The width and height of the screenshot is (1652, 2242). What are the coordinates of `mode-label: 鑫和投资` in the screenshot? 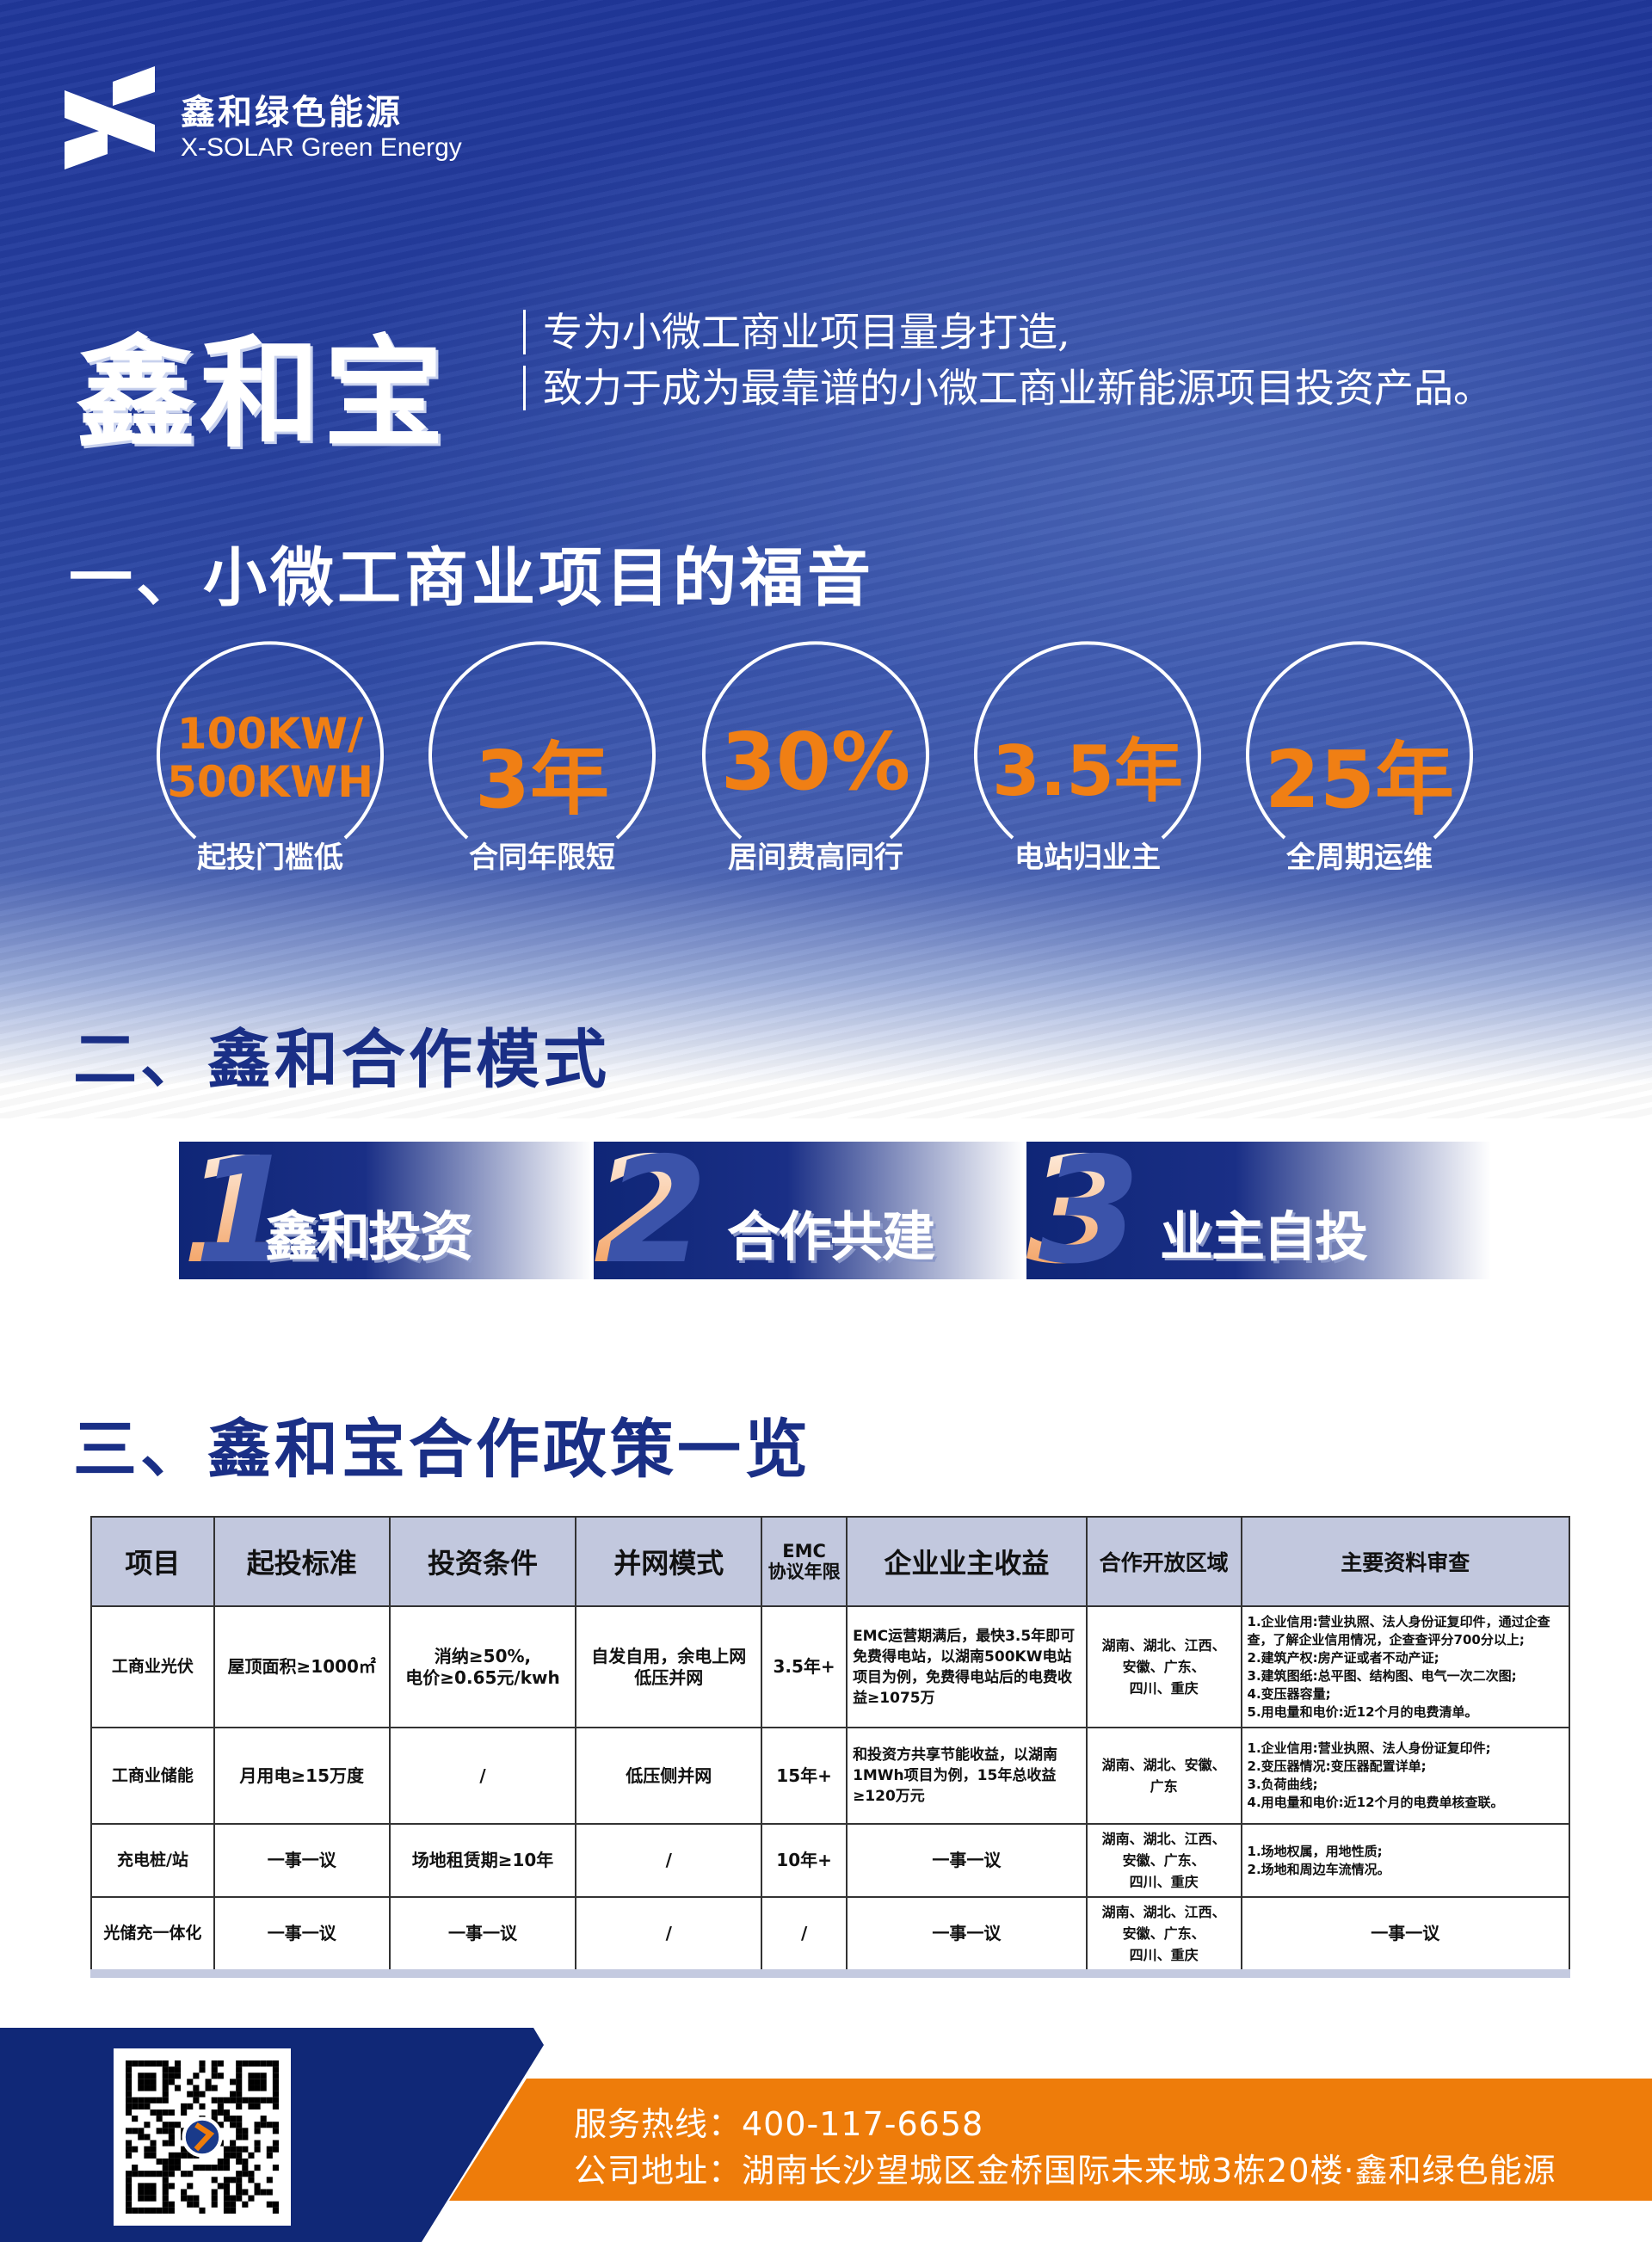 It's located at (369, 1236).